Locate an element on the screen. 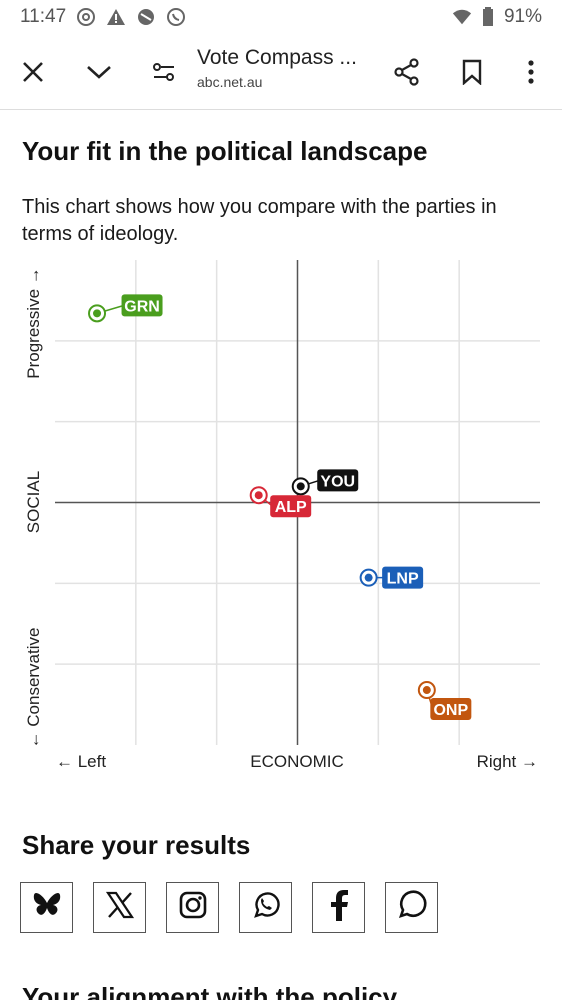  bluesky-icon is located at coordinates (47, 907).